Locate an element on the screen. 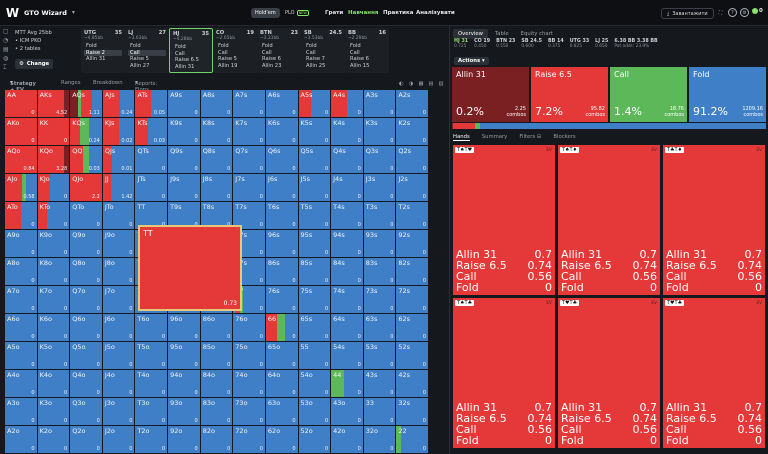 The image size is (768, 454). hand-cell-65s: 65s 0 is located at coordinates (315, 328).